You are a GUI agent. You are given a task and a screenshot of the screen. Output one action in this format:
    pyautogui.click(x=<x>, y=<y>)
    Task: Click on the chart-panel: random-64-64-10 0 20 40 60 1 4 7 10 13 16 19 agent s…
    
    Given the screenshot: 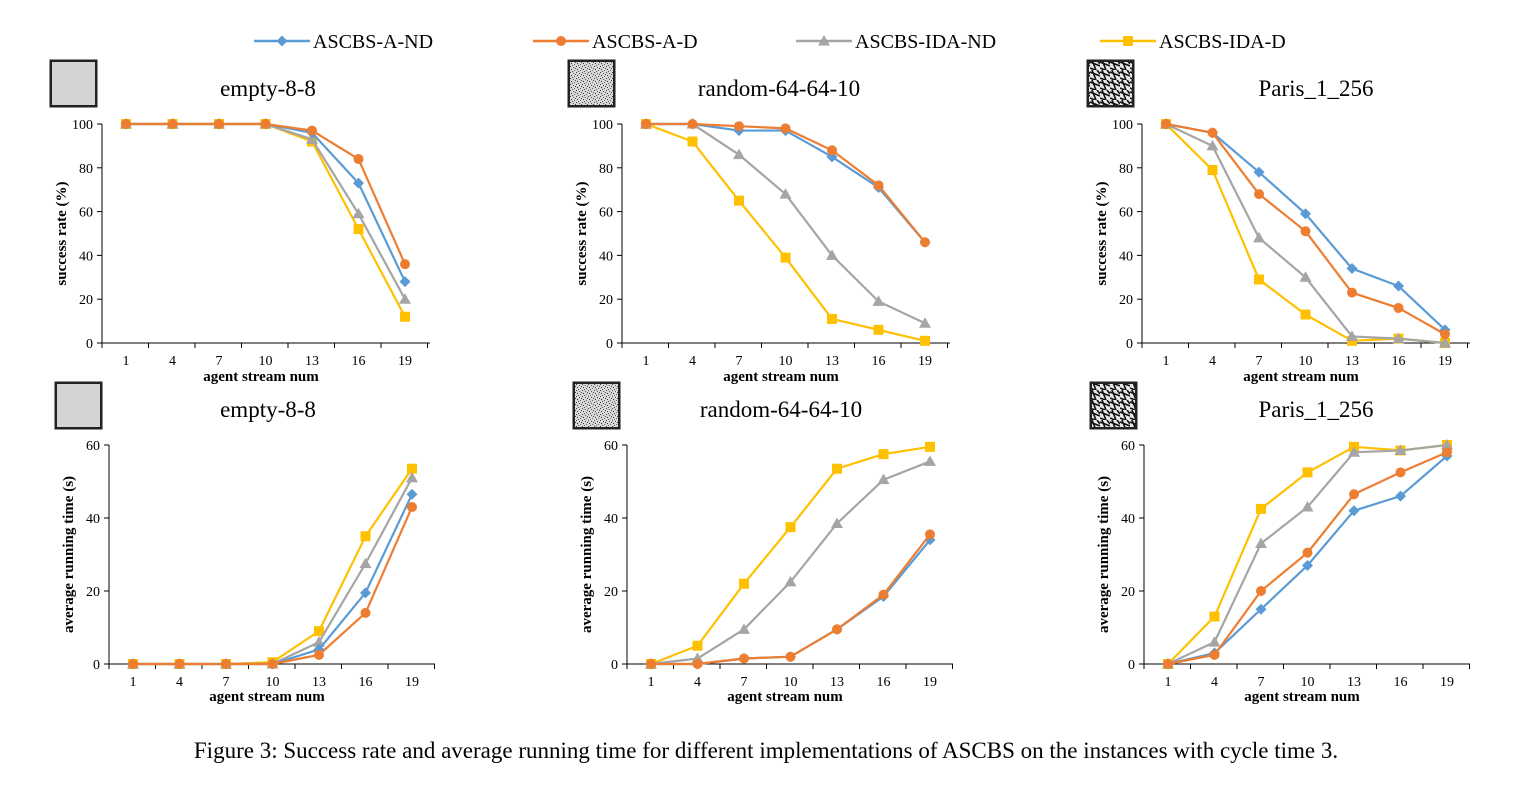 What is the action you would take?
    pyautogui.click(x=762, y=543)
    